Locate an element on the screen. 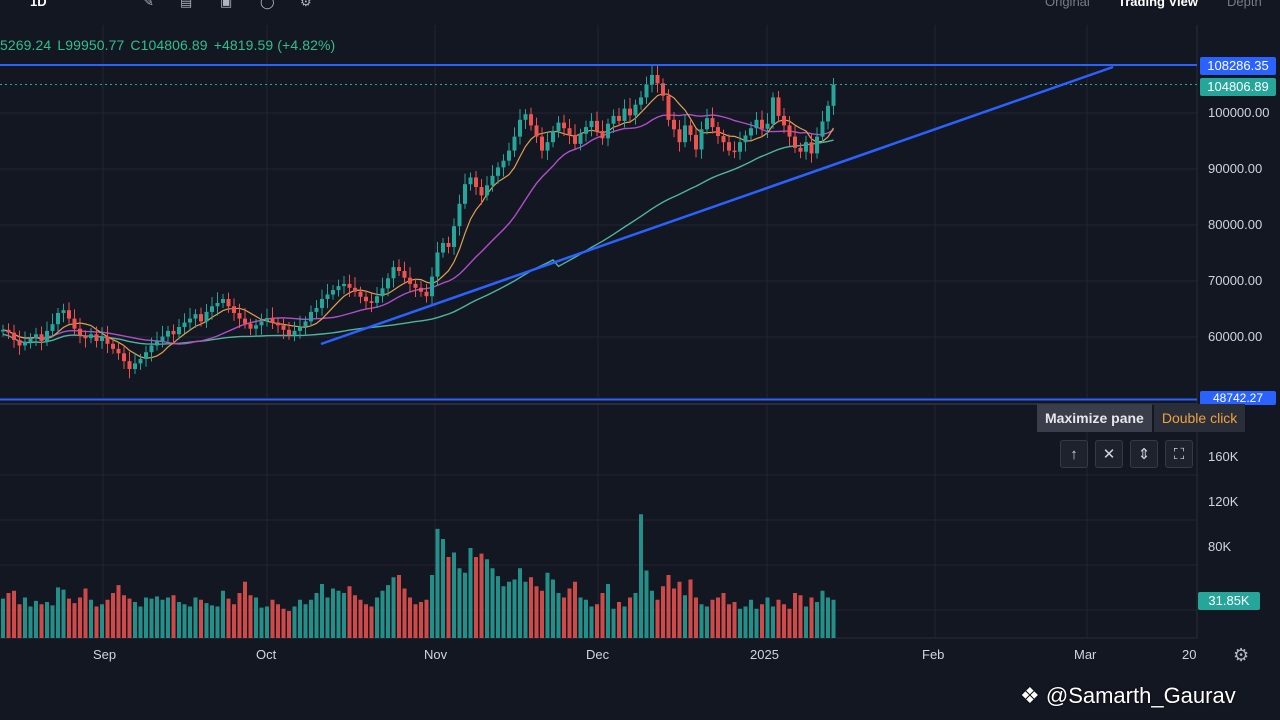  volume-label: 80K is located at coordinates (1220, 546).